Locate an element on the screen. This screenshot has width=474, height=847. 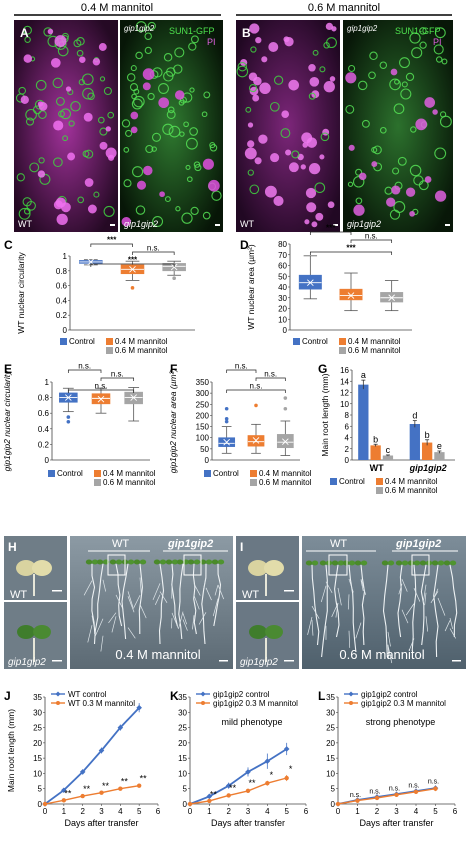
panel-label-j: J is located at coordinates (7, 696).